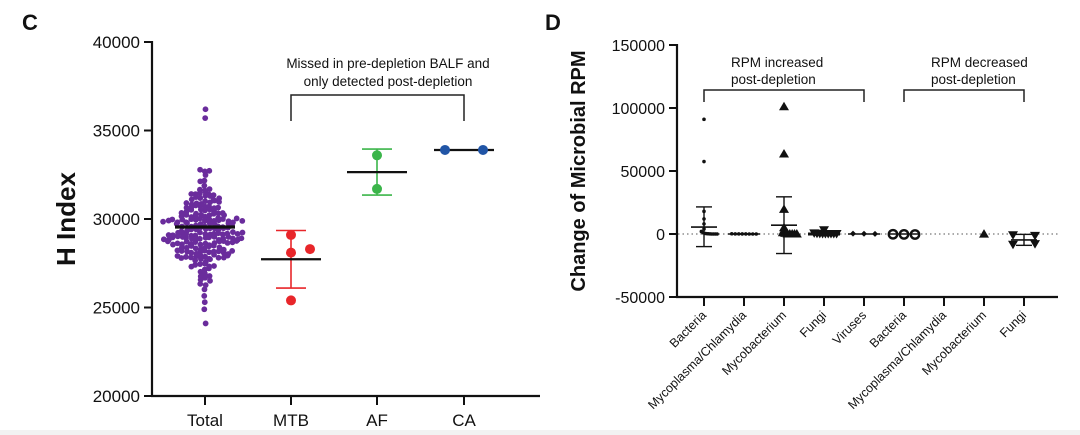 The height and width of the screenshot is (435, 1080). I want to click on d-group-label: RPM decreased, so click(979, 62).